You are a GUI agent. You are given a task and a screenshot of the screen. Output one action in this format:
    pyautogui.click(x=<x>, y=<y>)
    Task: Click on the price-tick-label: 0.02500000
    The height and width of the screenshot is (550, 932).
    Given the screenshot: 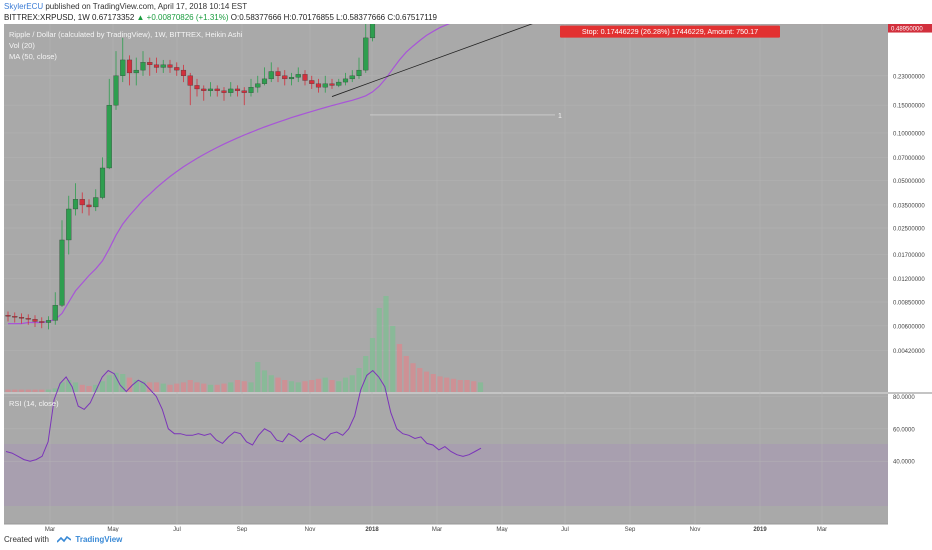 What is the action you would take?
    pyautogui.click(x=909, y=230)
    